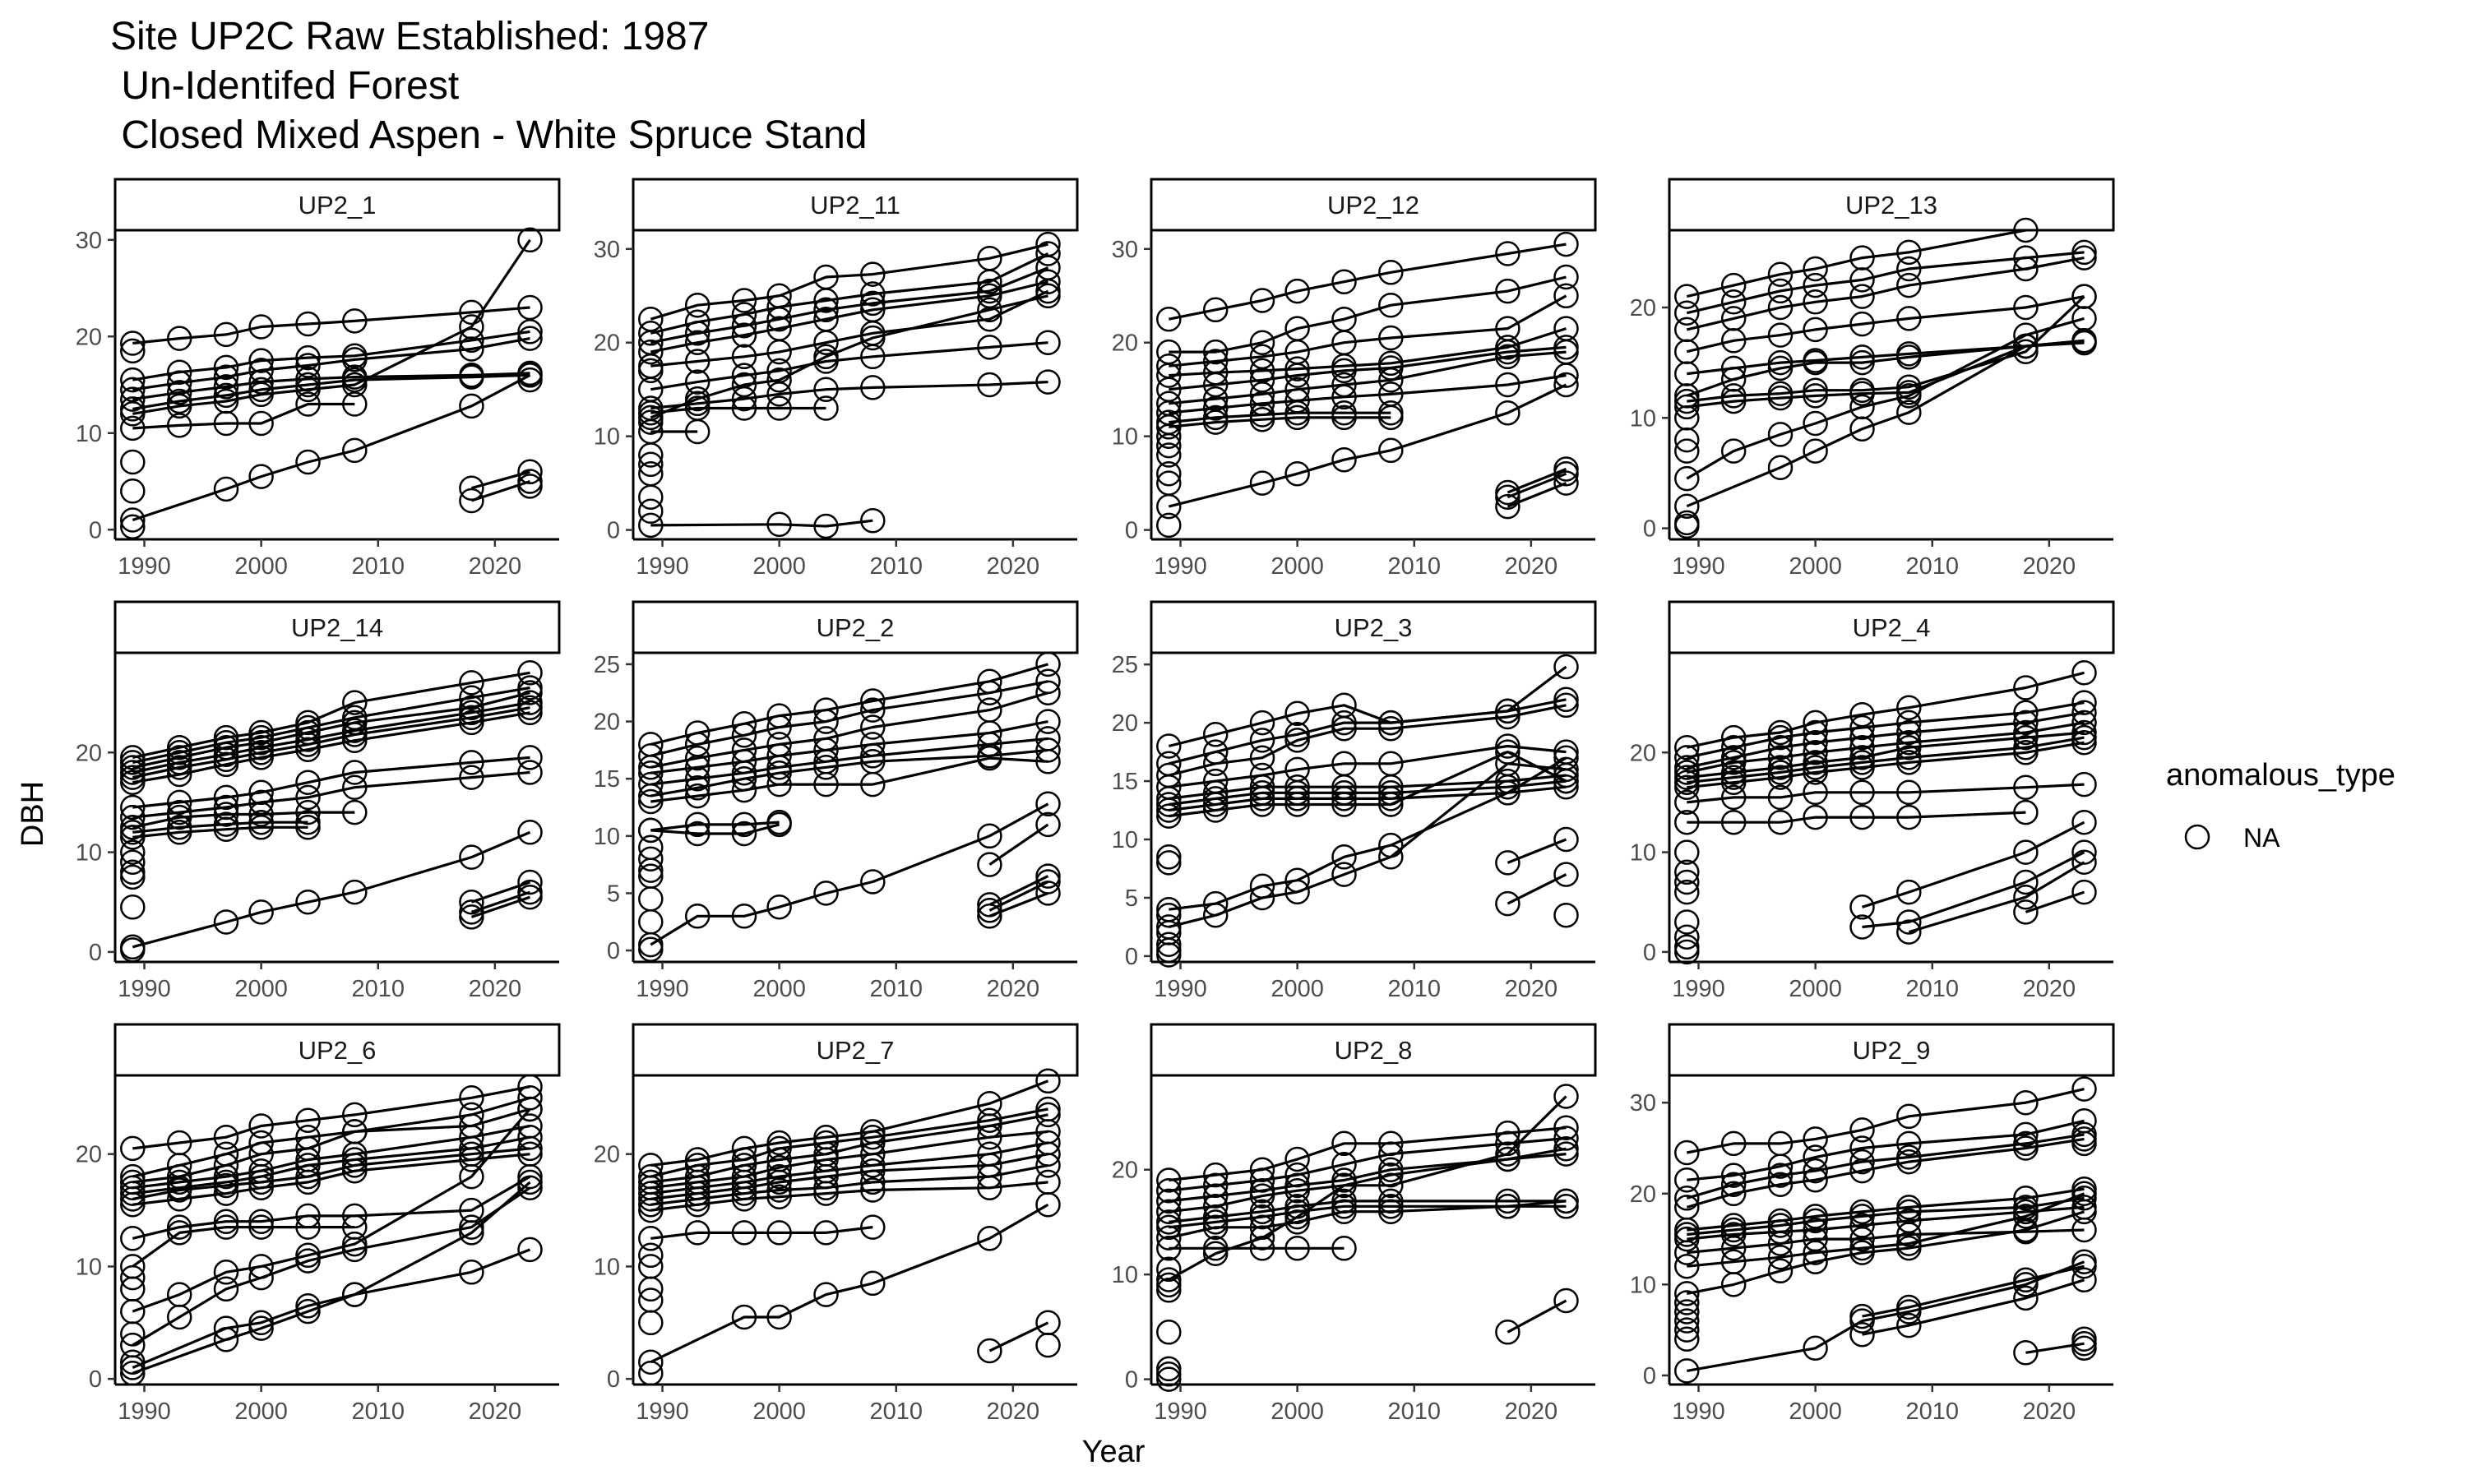  I want to click on y-tick-label: 15, so click(607, 780).